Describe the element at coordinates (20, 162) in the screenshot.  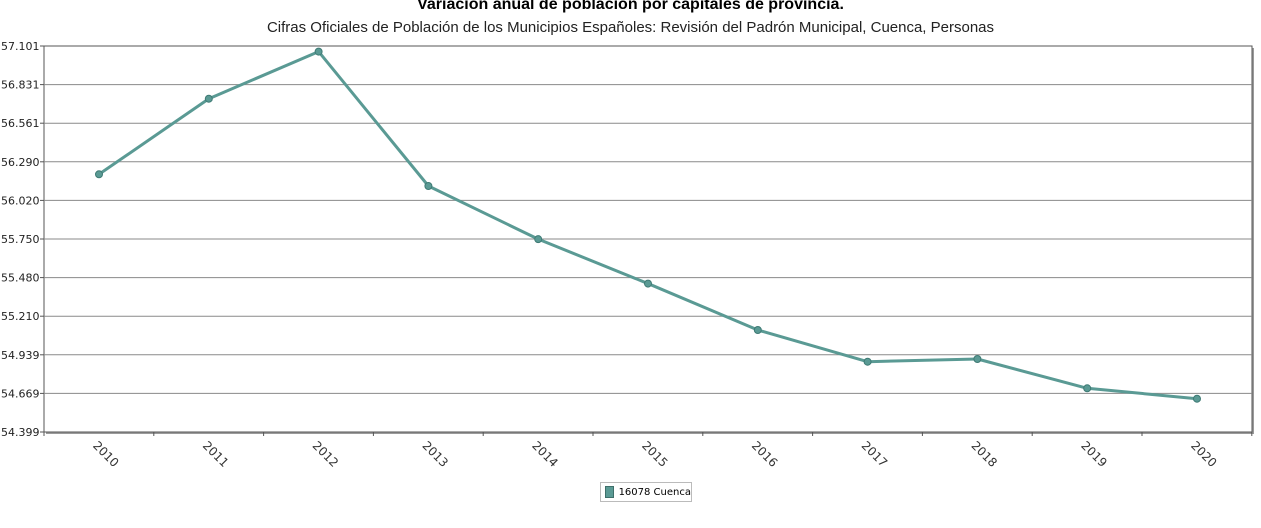
I see `y-tick-label: 56.290` at that location.